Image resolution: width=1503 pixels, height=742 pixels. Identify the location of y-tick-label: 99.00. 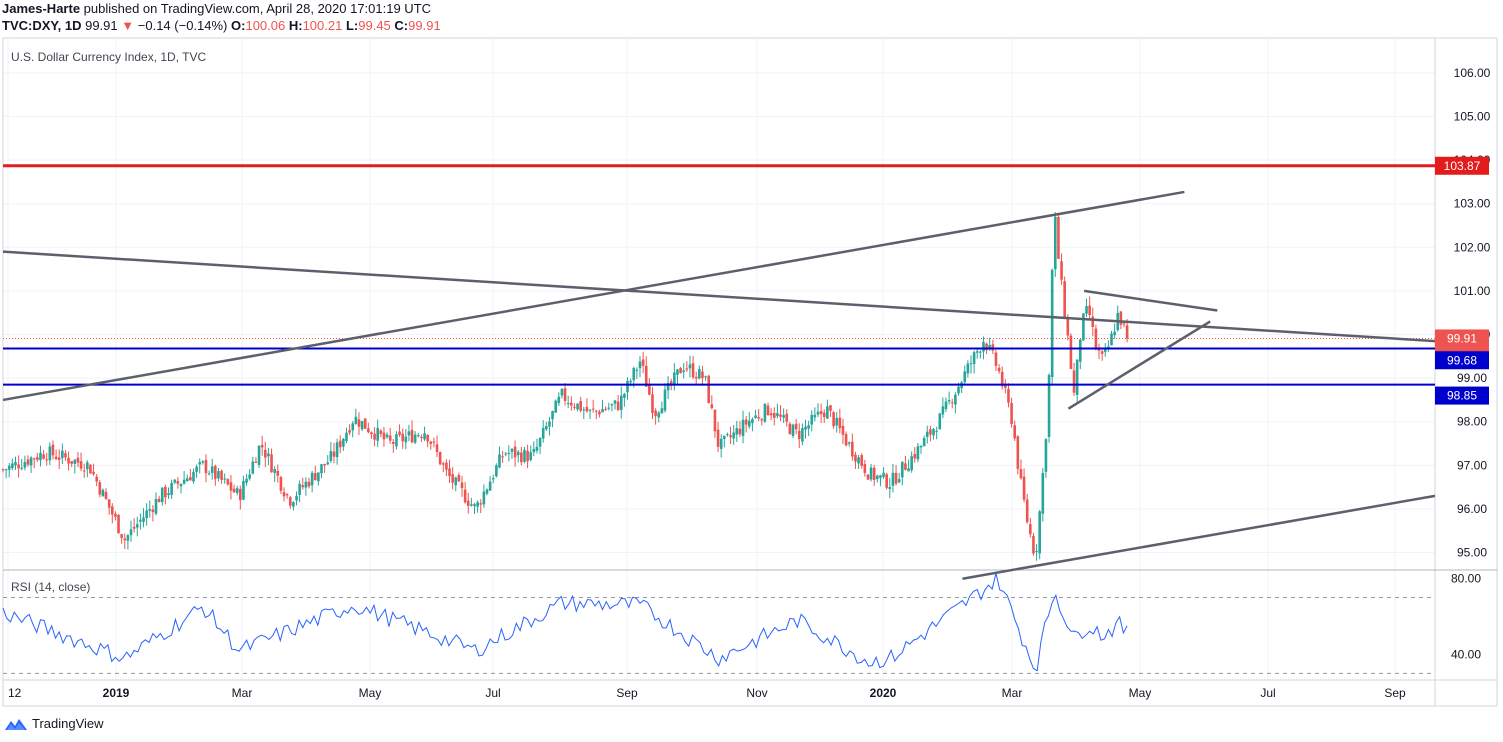
(1472, 378).